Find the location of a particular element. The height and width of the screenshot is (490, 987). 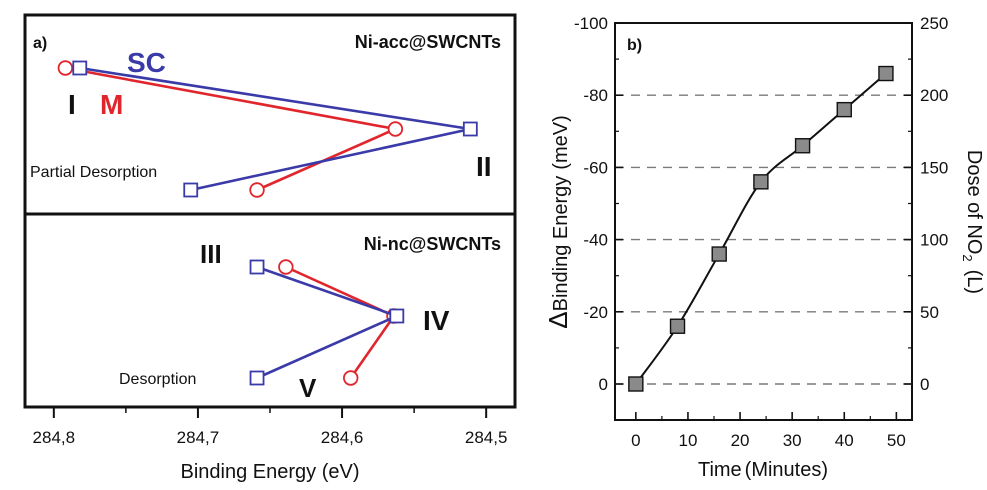

panel-b-y2-tick-label: 100 is located at coordinates (934, 240).